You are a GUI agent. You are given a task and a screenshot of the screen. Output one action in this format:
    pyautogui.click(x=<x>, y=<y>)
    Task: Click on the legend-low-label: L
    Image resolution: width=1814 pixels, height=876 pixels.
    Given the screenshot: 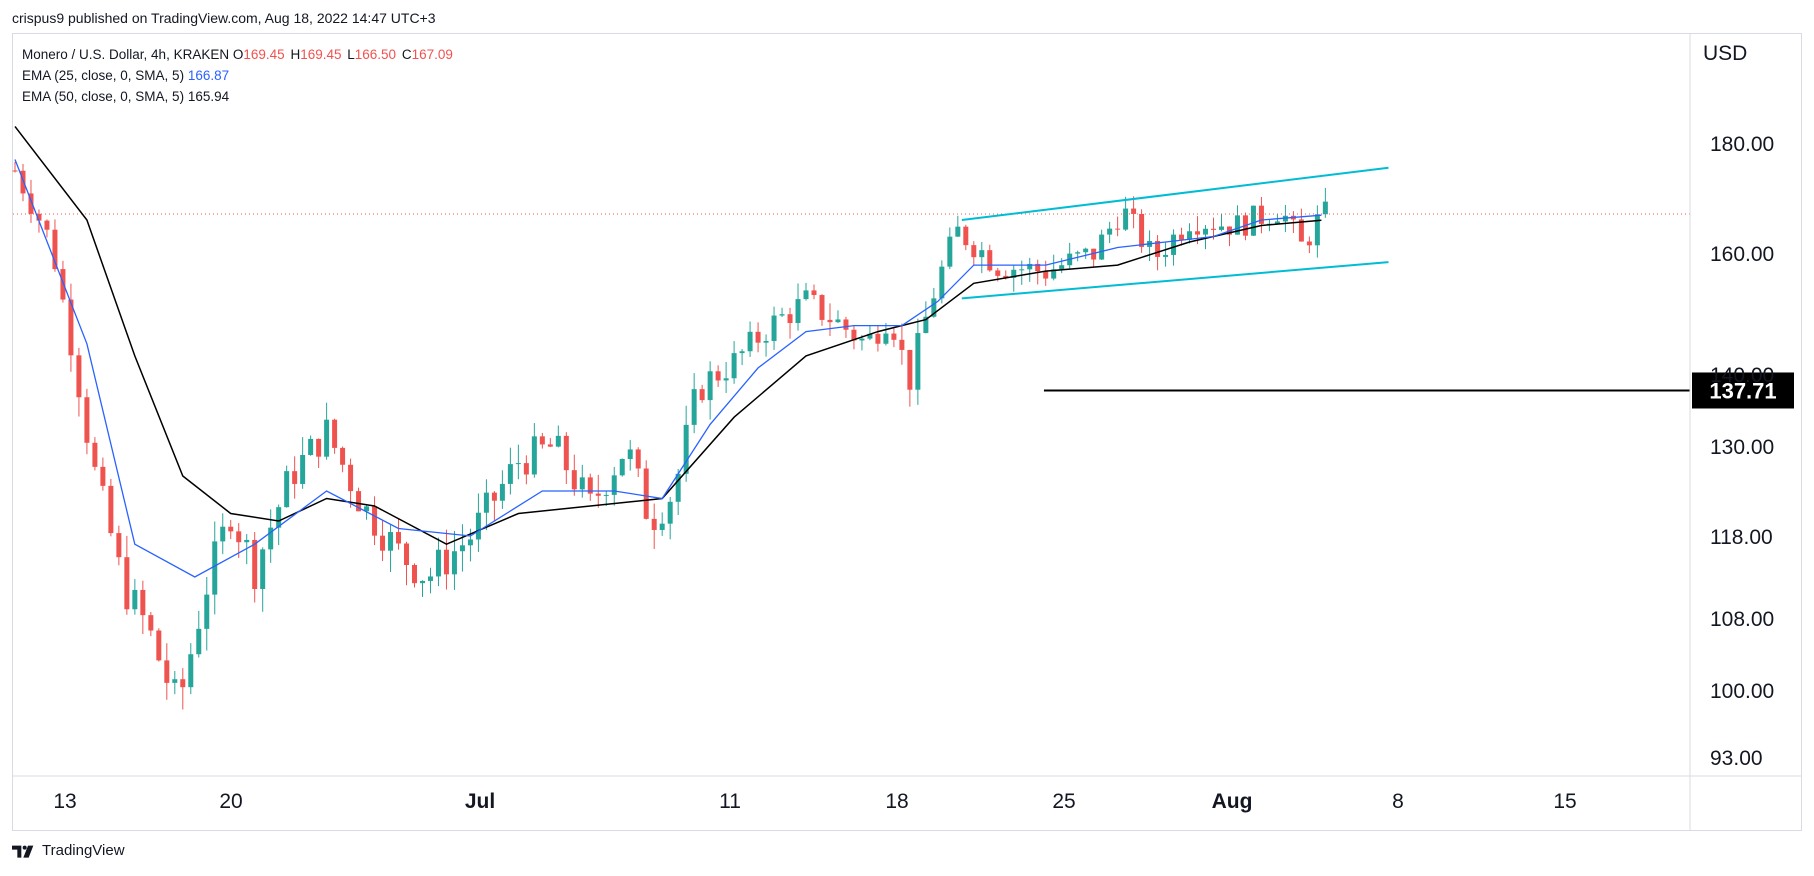 What is the action you would take?
    pyautogui.click(x=351, y=54)
    